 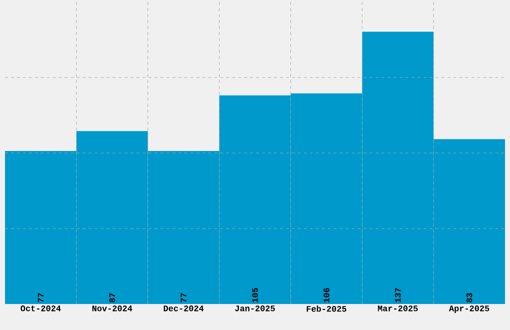 I want to click on data-label: 137, so click(x=397, y=295).